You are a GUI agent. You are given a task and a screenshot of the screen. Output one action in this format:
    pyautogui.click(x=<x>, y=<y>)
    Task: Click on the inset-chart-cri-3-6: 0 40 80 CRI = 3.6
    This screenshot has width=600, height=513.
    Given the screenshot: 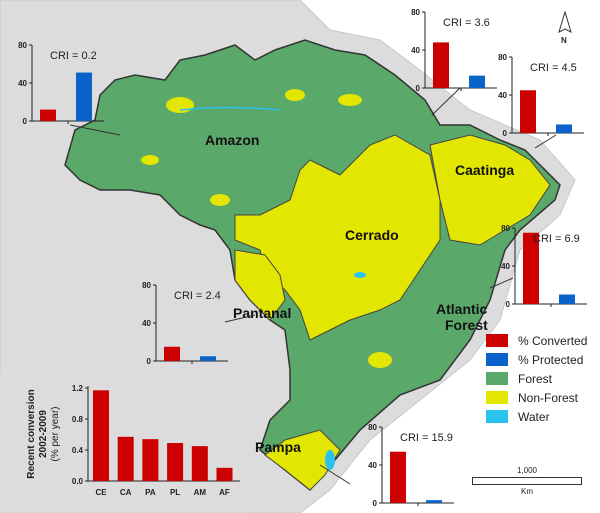 What is the action you would take?
    pyautogui.click(x=454, y=50)
    